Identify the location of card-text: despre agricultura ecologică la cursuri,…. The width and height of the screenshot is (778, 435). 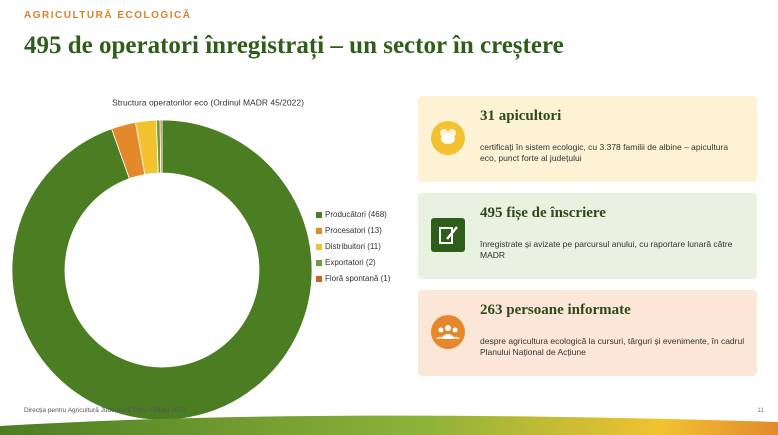
(612, 346).